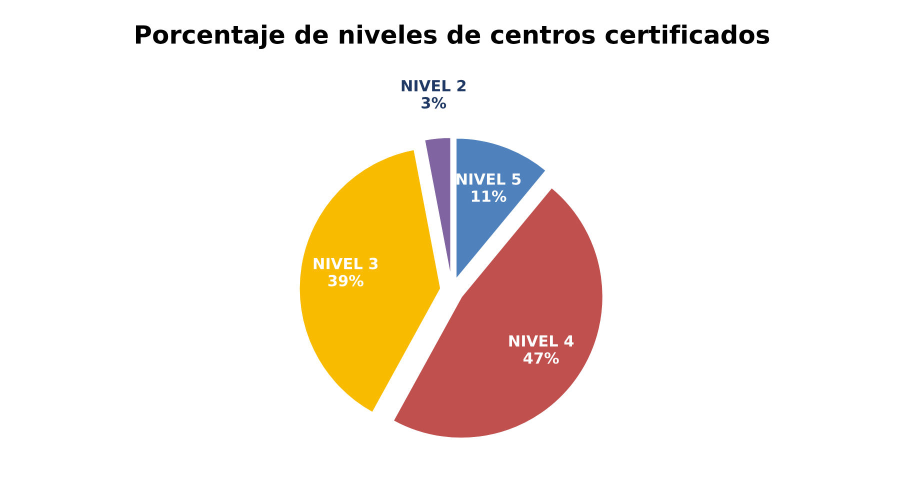 The width and height of the screenshot is (904, 492). I want to click on slice-label: NIVEL 4, so click(541, 340).